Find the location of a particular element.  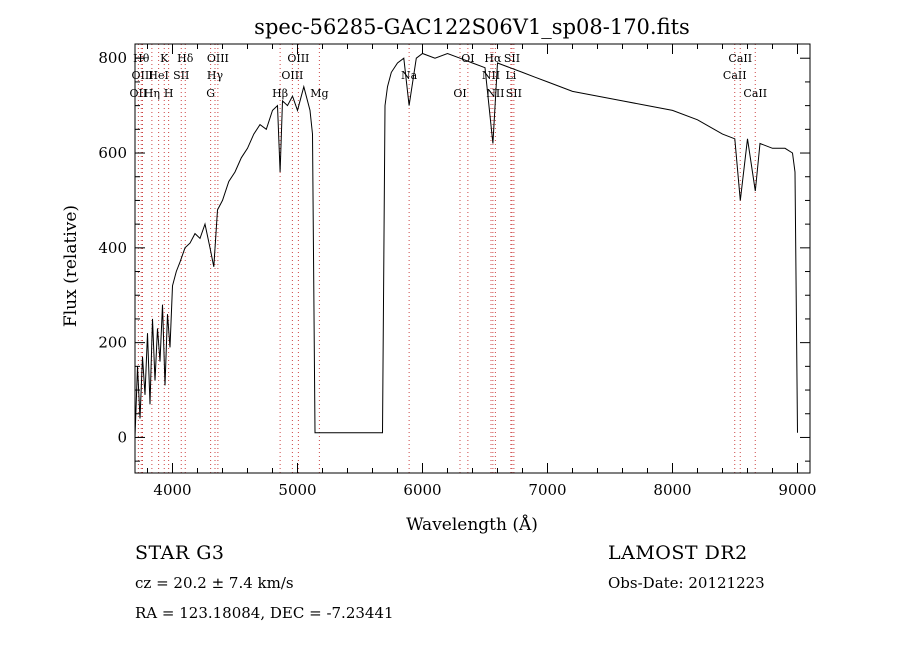

observation-date: Obs-Date: 20121223 is located at coordinates (686, 583).